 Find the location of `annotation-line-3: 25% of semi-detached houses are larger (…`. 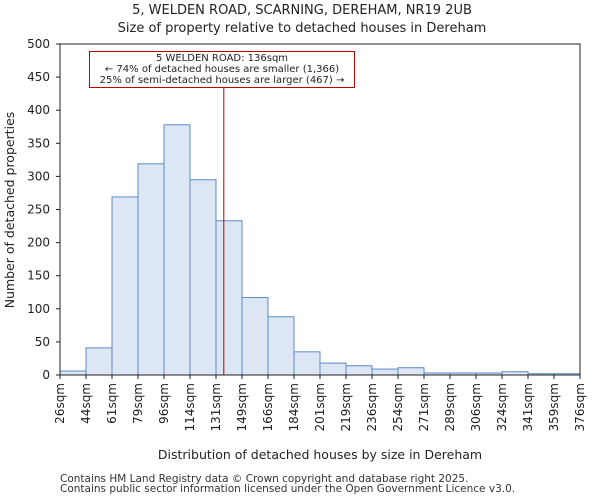

annotation-line-3: 25% of semi-detached houses are larger (… is located at coordinates (222, 80).